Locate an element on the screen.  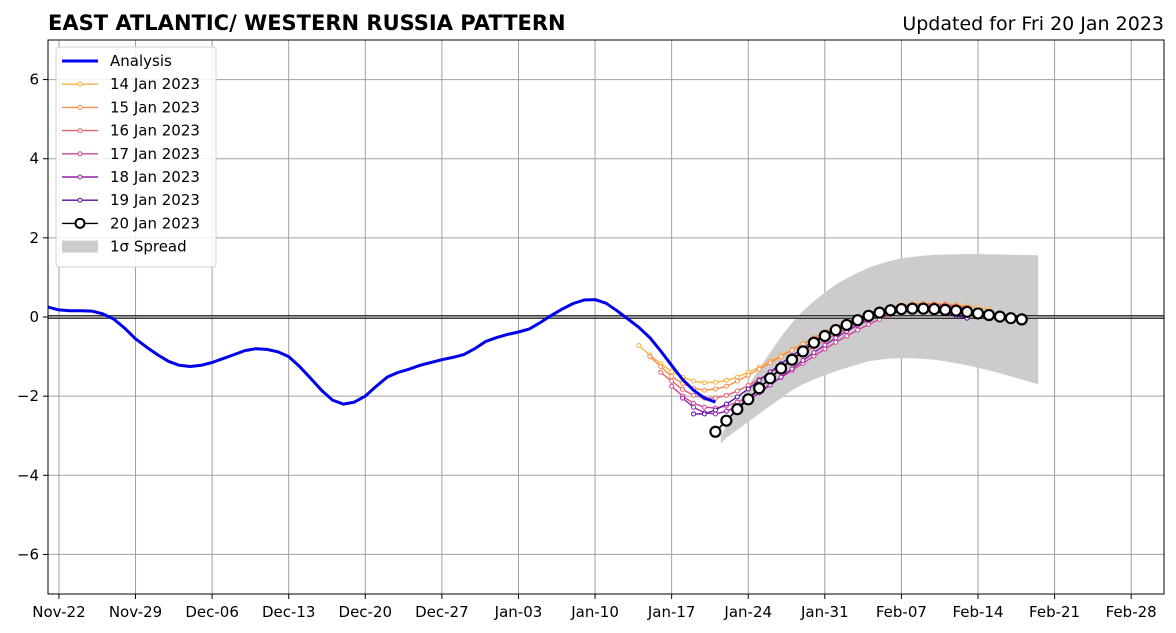
legend-entry: 18 Jan 2023 is located at coordinates (131, 177).